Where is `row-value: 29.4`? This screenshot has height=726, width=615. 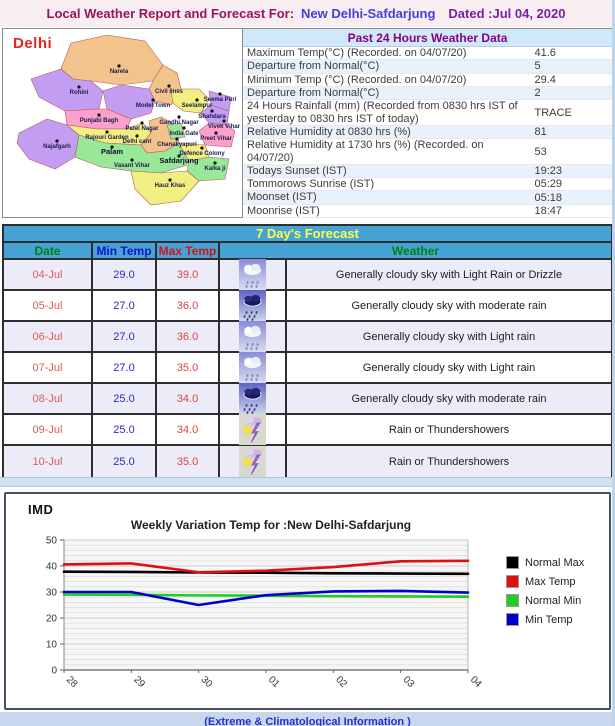 row-value: 29.4 is located at coordinates (545, 79).